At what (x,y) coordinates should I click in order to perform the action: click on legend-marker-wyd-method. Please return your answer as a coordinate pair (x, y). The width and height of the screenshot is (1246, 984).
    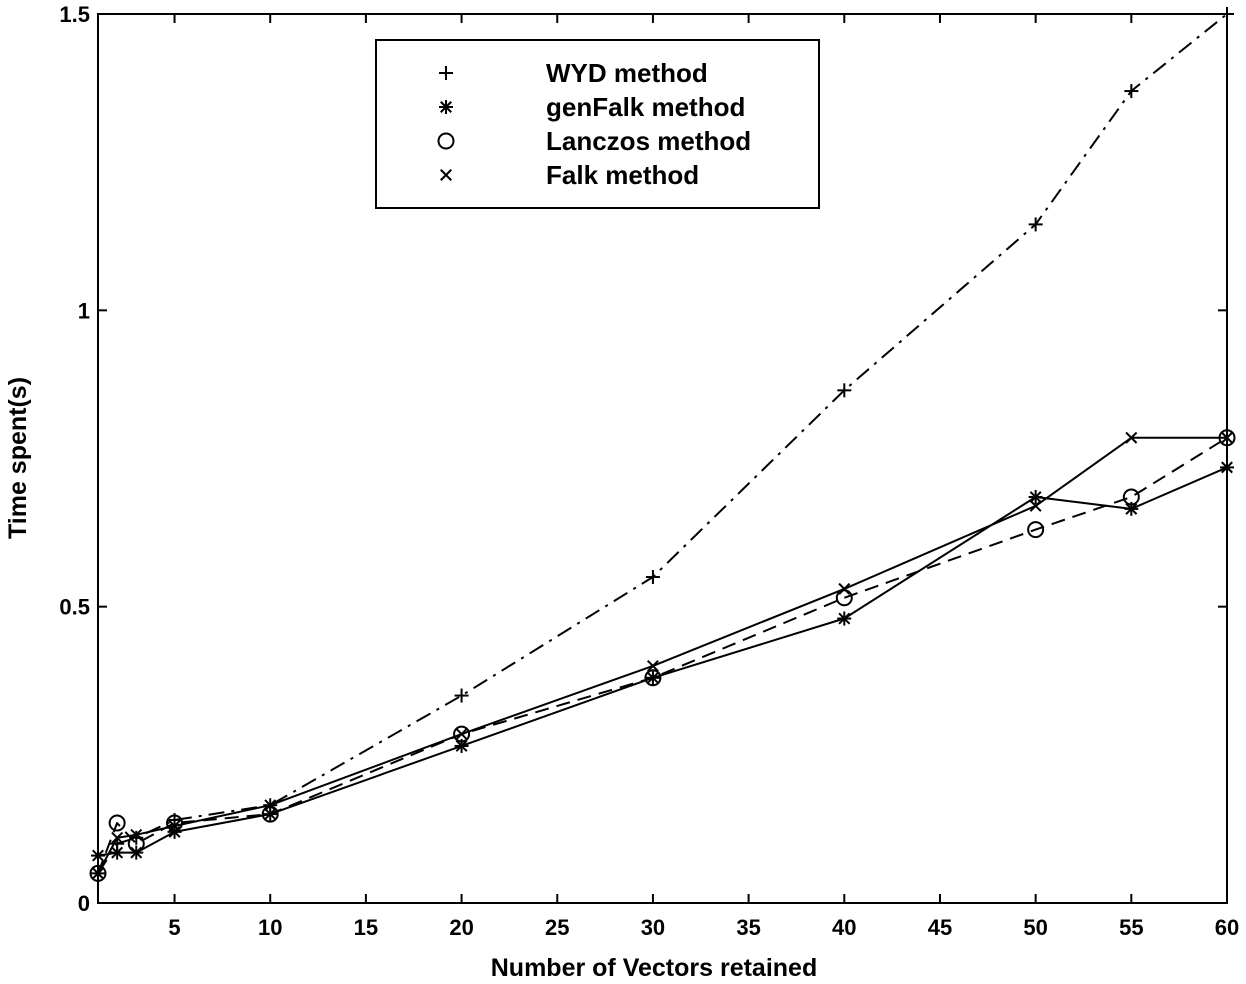
    Looking at the image, I should click on (446, 73).